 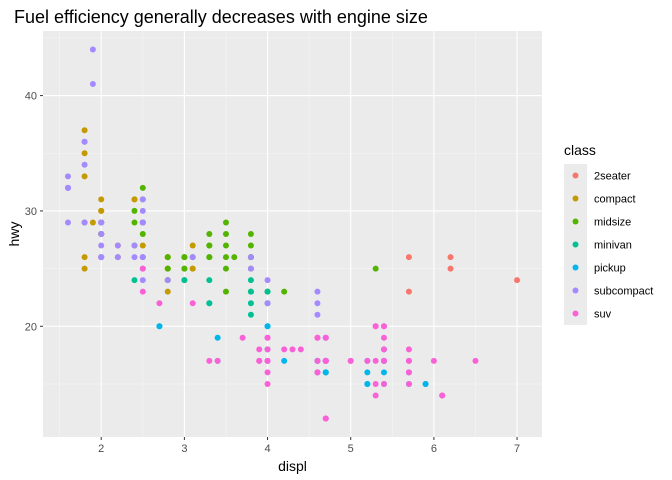 I want to click on legend-label: 2seater, so click(x=612, y=177).